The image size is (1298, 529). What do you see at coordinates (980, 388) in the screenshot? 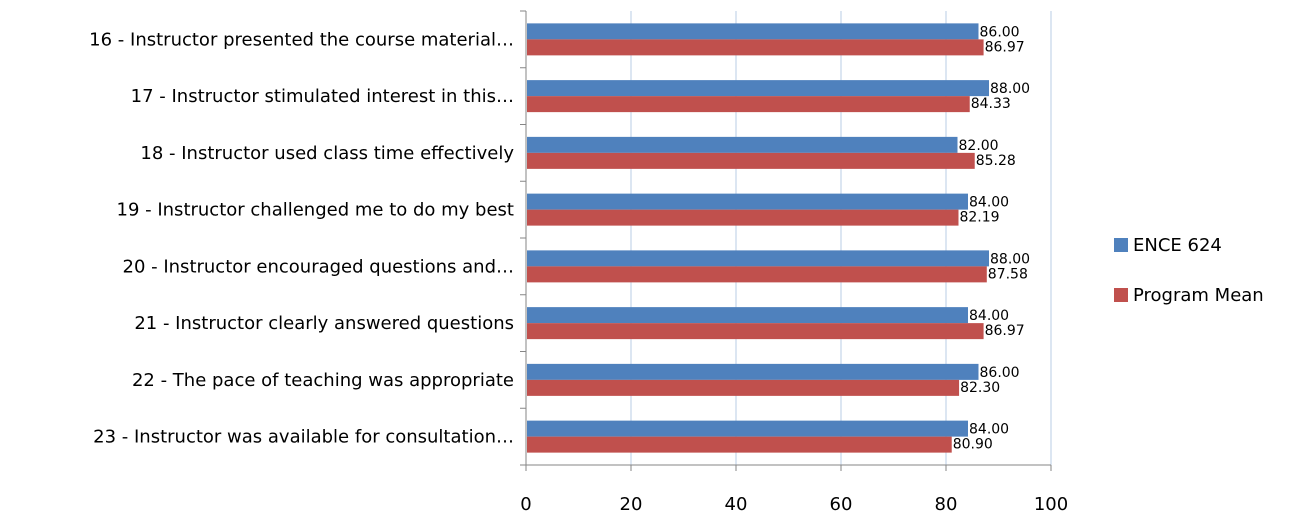
I see `data-label: 82.30` at bounding box center [980, 388].